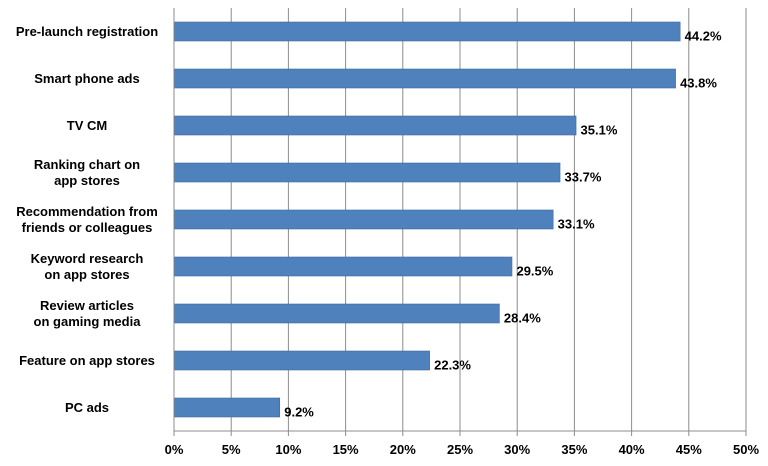 The height and width of the screenshot is (466, 768). Describe the element at coordinates (522, 318) in the screenshot. I see `data-label: 28.4%` at that location.